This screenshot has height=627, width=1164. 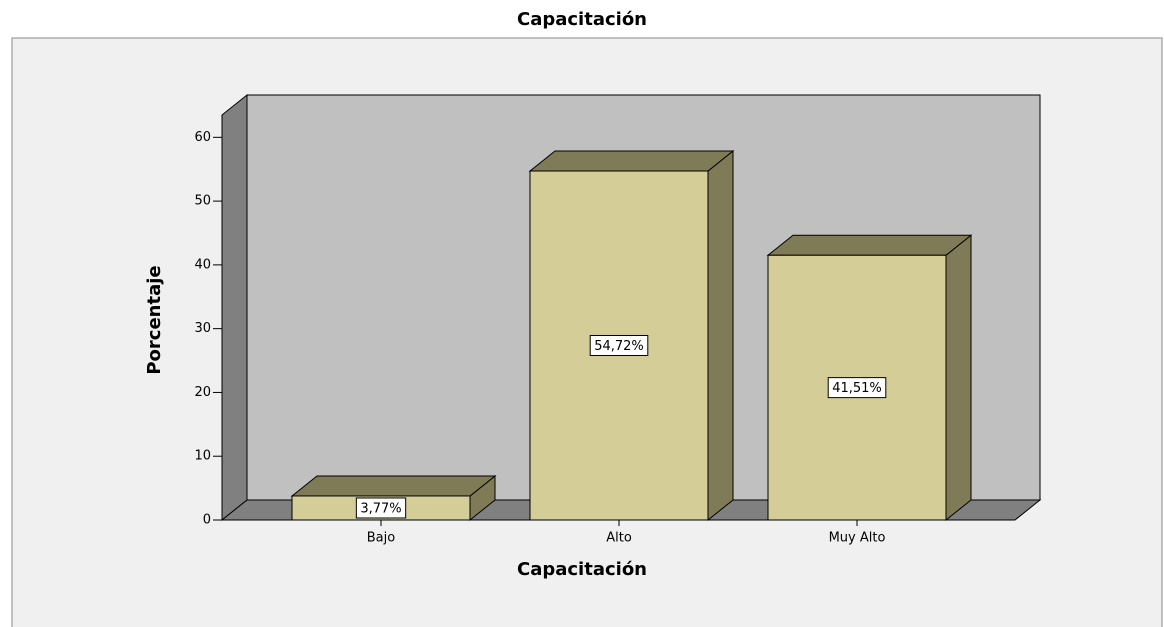 I want to click on data-label: 54,72%, so click(x=619, y=346).